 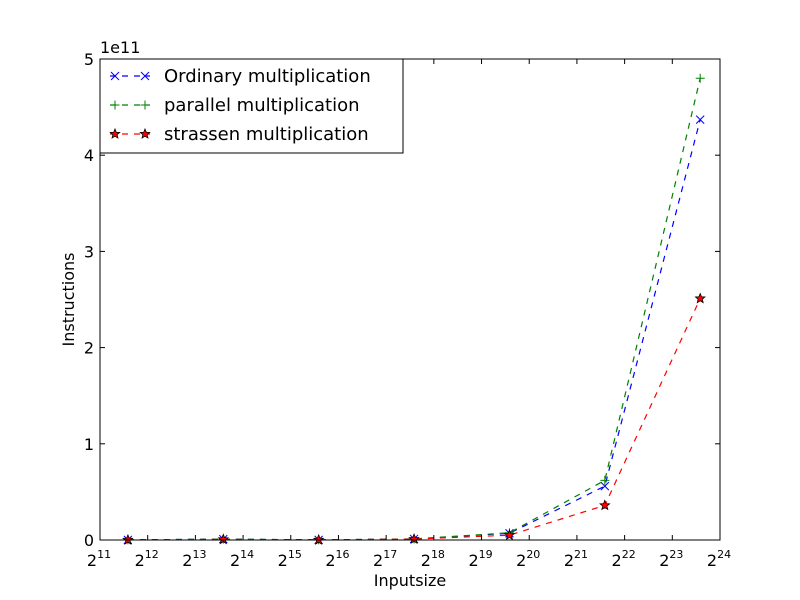 What do you see at coordinates (581, 554) in the screenshot?
I see `x-tick-exponent: 21` at bounding box center [581, 554].